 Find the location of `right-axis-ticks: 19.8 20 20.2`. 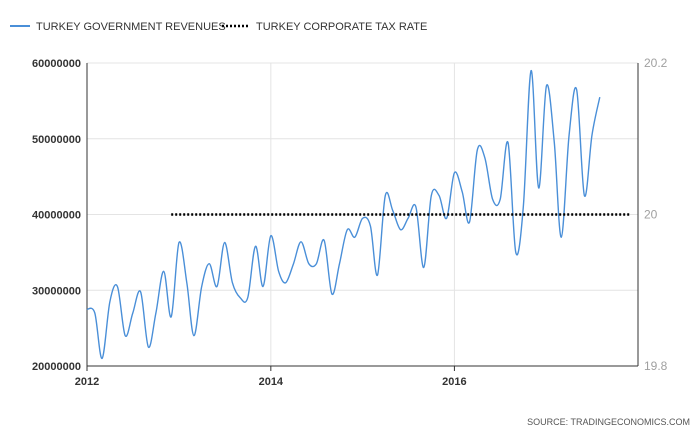

right-axis-ticks: 19.8 20 20.2 is located at coordinates (656, 214).